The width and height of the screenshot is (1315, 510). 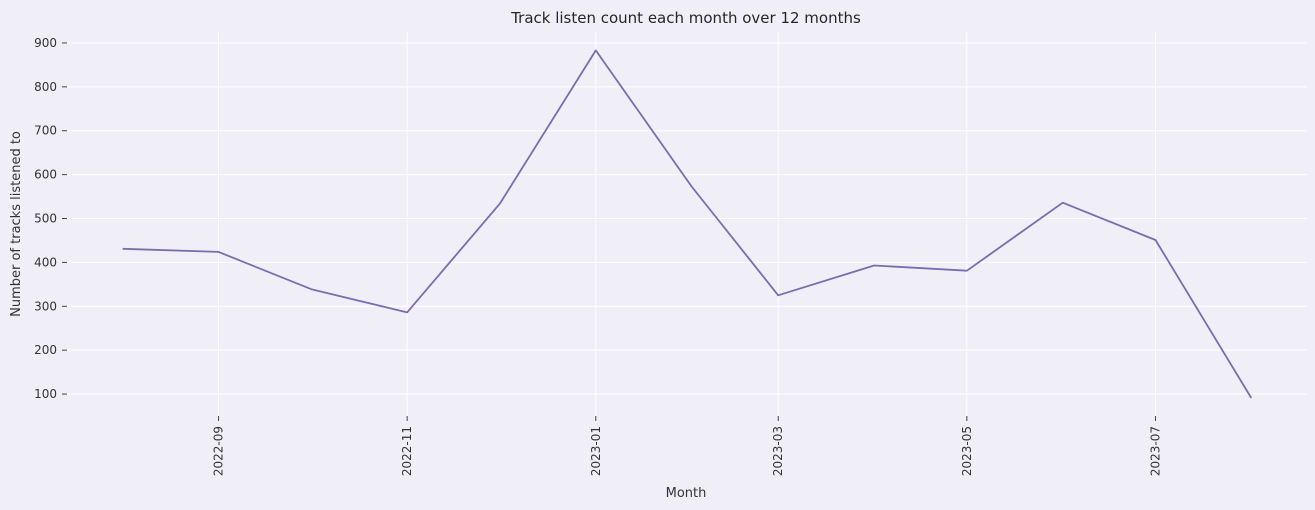 What do you see at coordinates (778, 451) in the screenshot?
I see `x-tick-label: 2023-03` at bounding box center [778, 451].